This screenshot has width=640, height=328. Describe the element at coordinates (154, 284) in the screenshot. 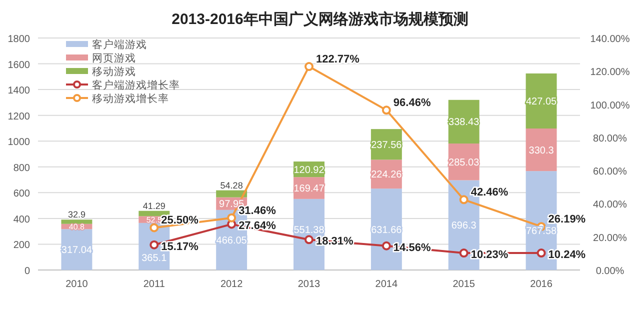

I see `x-tick-label: 2011` at that location.